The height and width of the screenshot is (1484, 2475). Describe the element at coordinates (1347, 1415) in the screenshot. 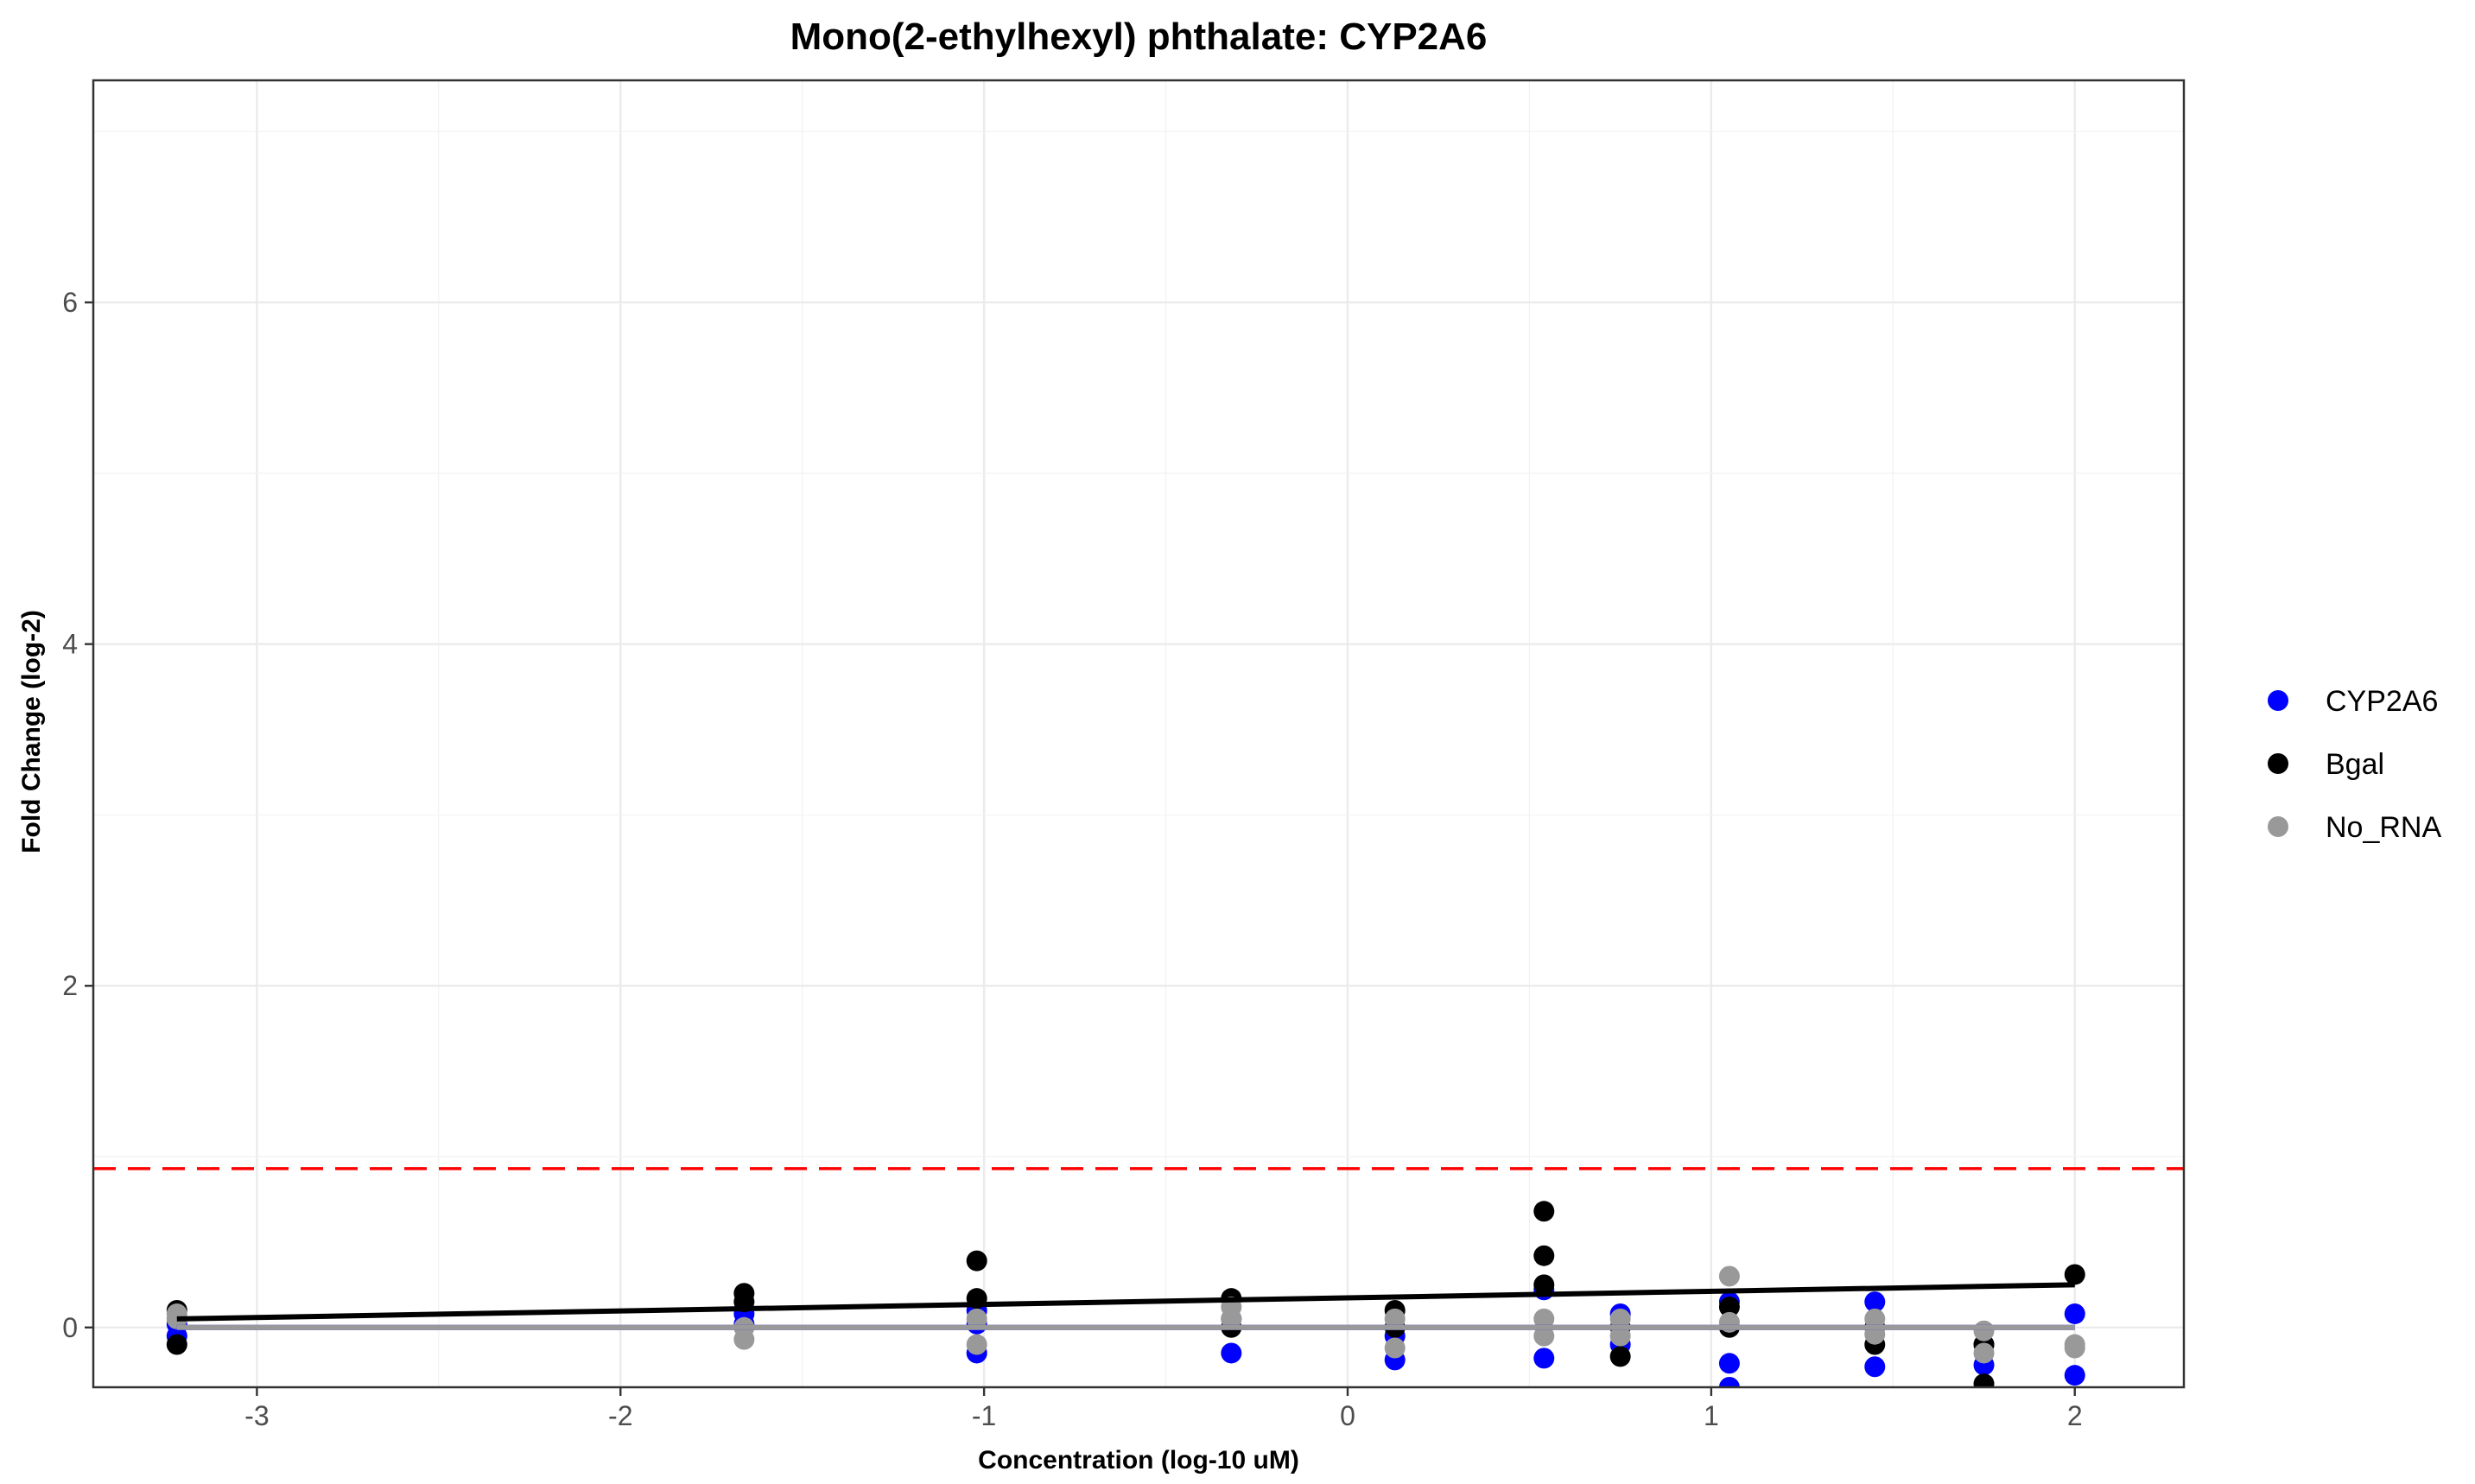

I see `x-tick-label: 0` at that location.